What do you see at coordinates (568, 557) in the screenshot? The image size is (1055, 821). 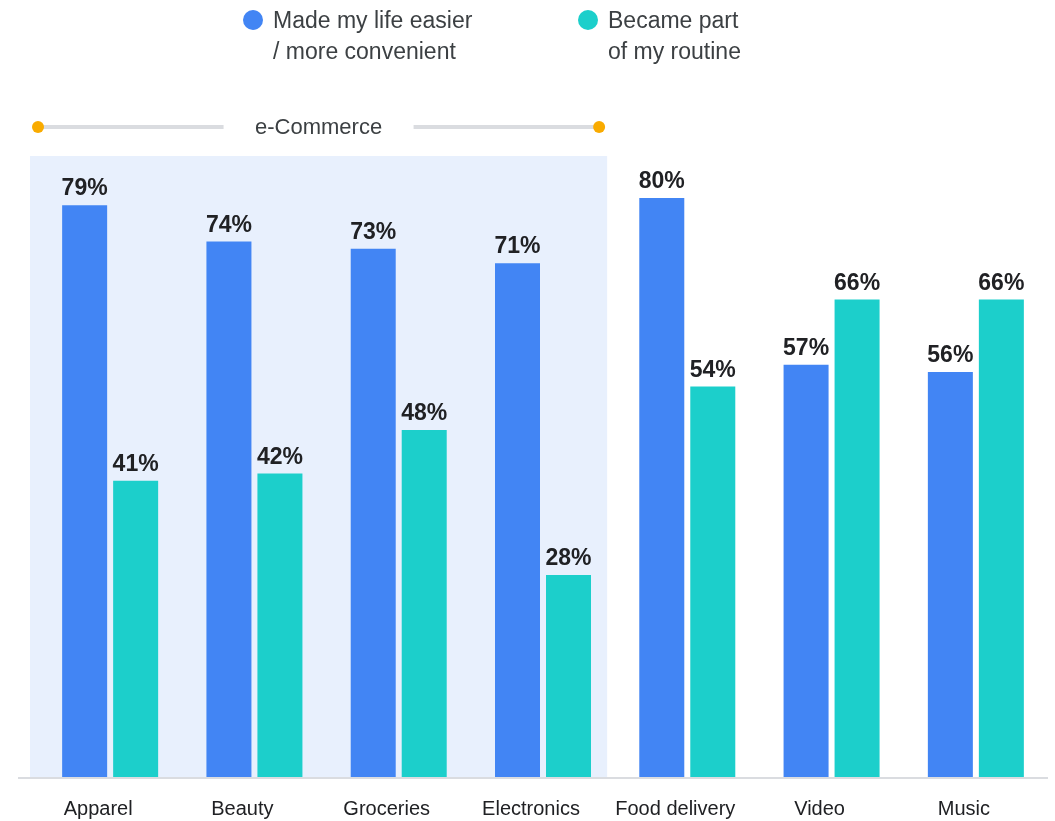 I see `data-label: 28%` at bounding box center [568, 557].